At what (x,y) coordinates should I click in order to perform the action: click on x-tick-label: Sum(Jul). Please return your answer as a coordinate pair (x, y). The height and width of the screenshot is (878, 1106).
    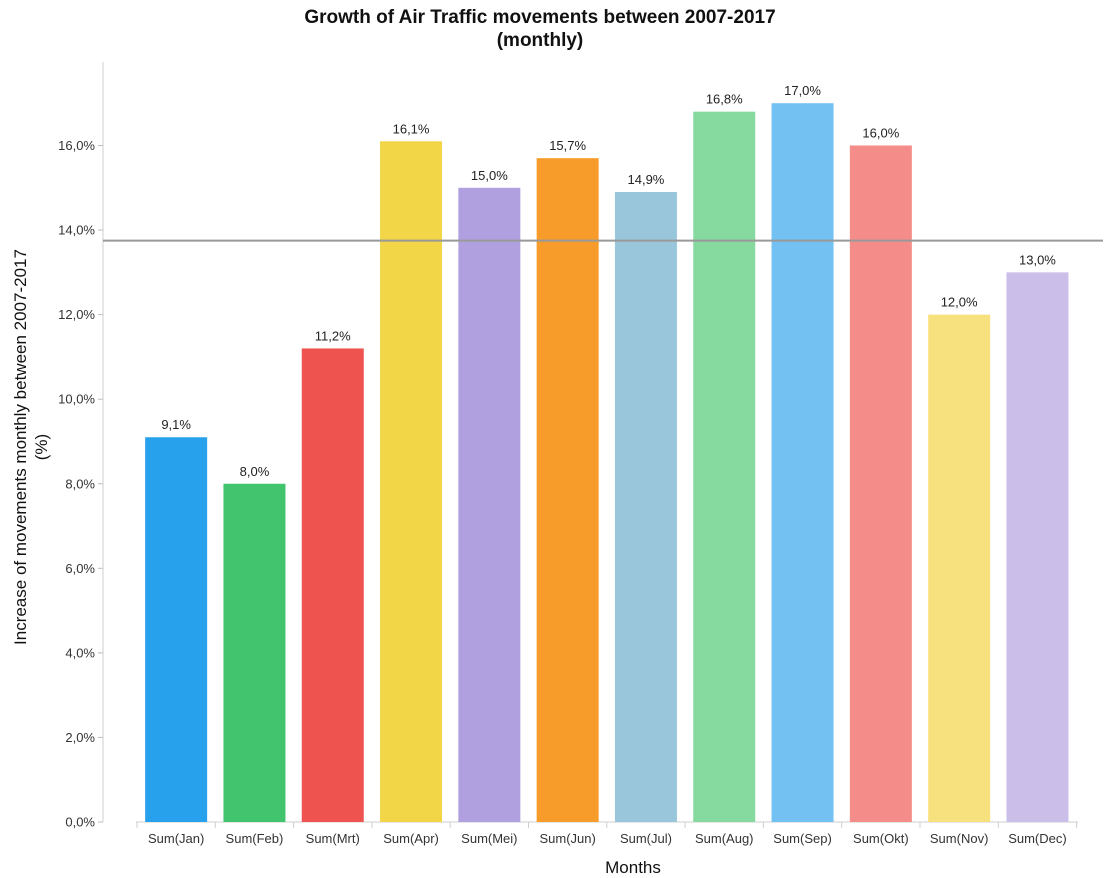
    Looking at the image, I should click on (646, 838).